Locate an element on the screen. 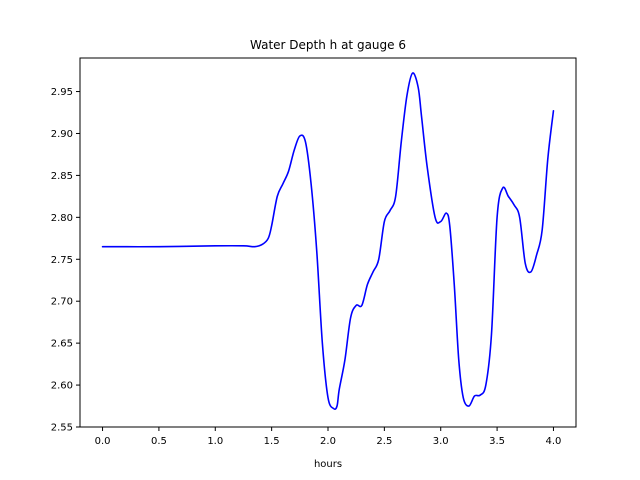 The height and width of the screenshot is (480, 640). y-axis: 2.55 2.60 2.65 2.70 2.75 2.80 2.85 2.90 2.95 is located at coordinates (65, 260).